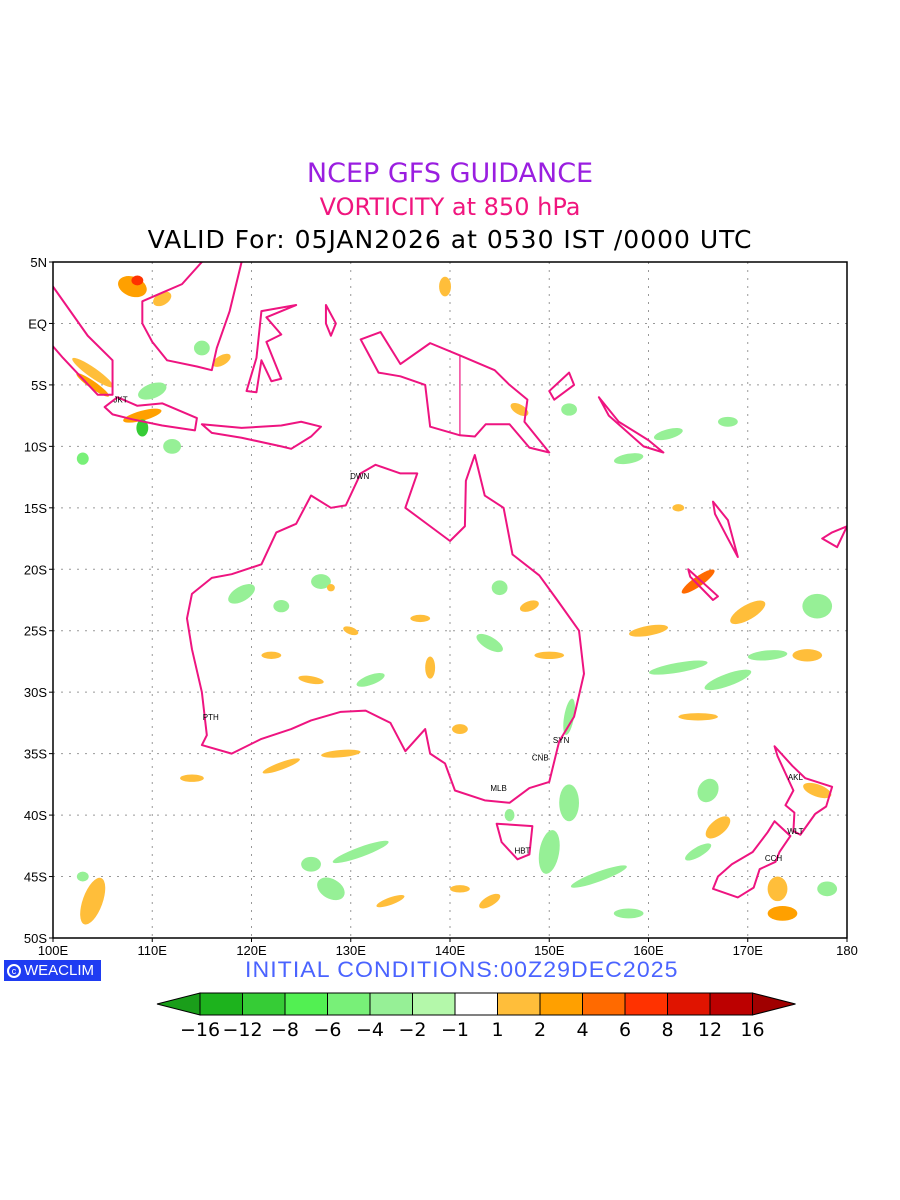 Image resolution: width=900 pixels, height=1200 pixels. What do you see at coordinates (35, 877) in the screenshot?
I see `y-tick-label: 45S` at bounding box center [35, 877].